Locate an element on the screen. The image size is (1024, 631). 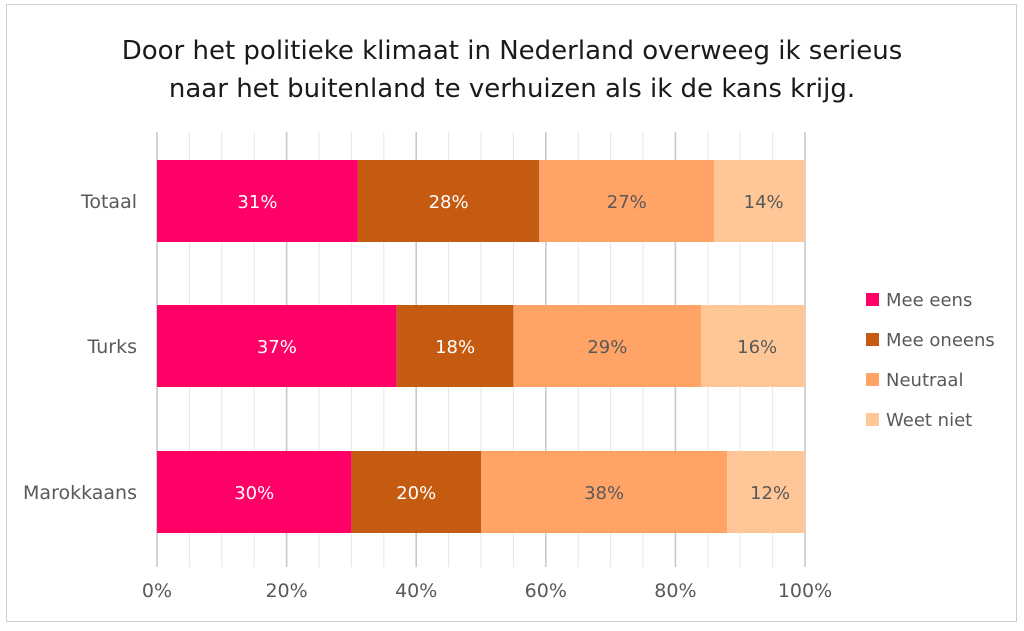
x-tick-label: 20% is located at coordinates (286, 591).